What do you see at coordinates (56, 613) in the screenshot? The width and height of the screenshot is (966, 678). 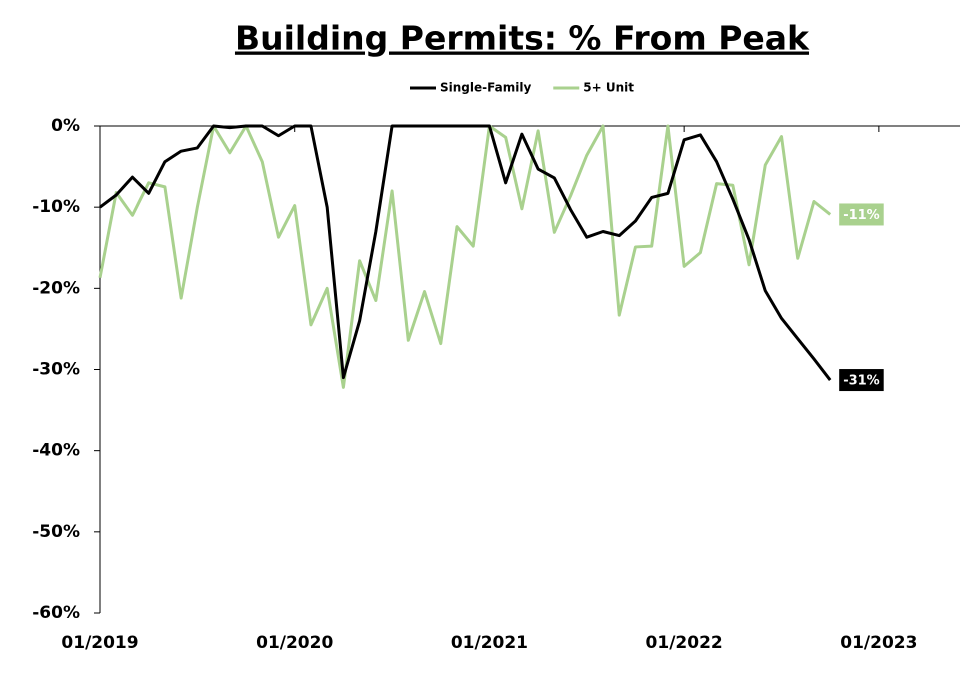 I see `y-tick-label: -60%` at bounding box center [56, 613].